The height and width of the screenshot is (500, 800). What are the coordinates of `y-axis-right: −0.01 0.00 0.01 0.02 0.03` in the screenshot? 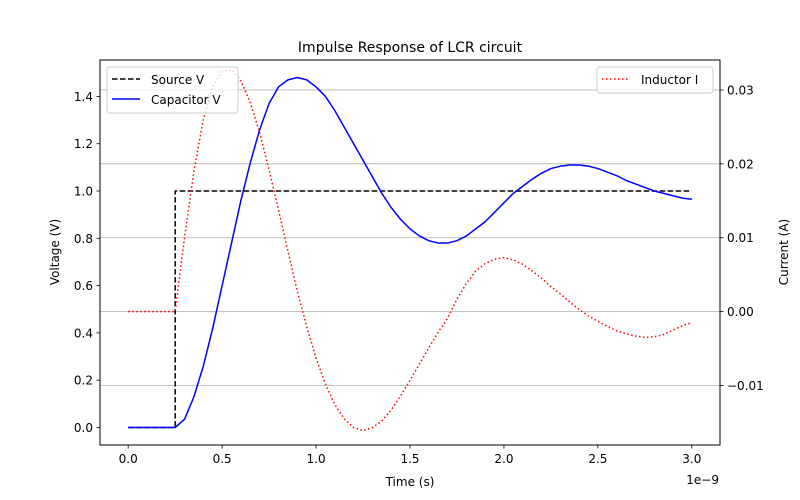 It's located at (742, 238).